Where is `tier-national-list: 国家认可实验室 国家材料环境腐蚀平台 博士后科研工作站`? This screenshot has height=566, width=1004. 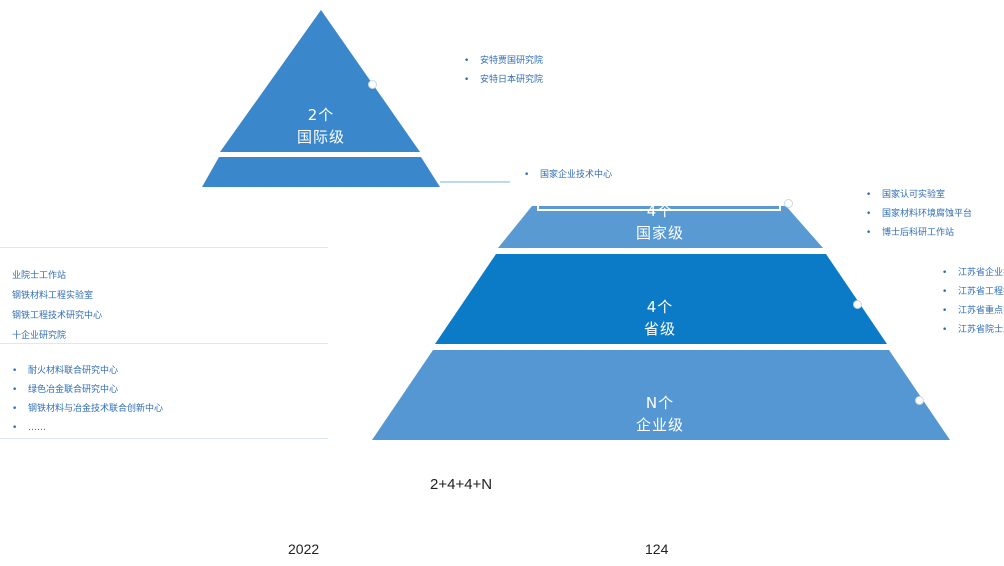
tier-national-list: 国家认可实验室 国家材料环境腐蚀平台 博士后科研工作站 is located at coordinates (935, 214).